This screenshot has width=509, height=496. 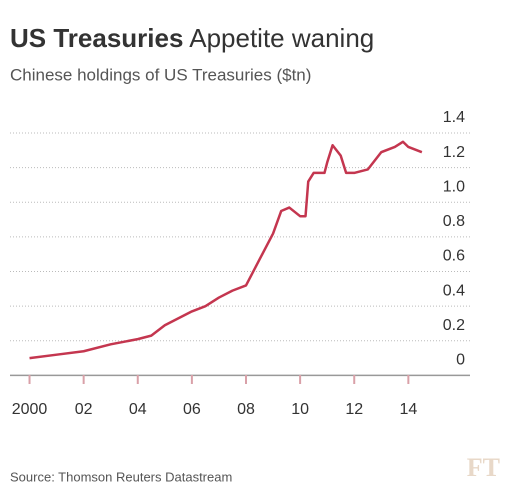 I want to click on y-tick-label: 0.6, so click(x=454, y=256).